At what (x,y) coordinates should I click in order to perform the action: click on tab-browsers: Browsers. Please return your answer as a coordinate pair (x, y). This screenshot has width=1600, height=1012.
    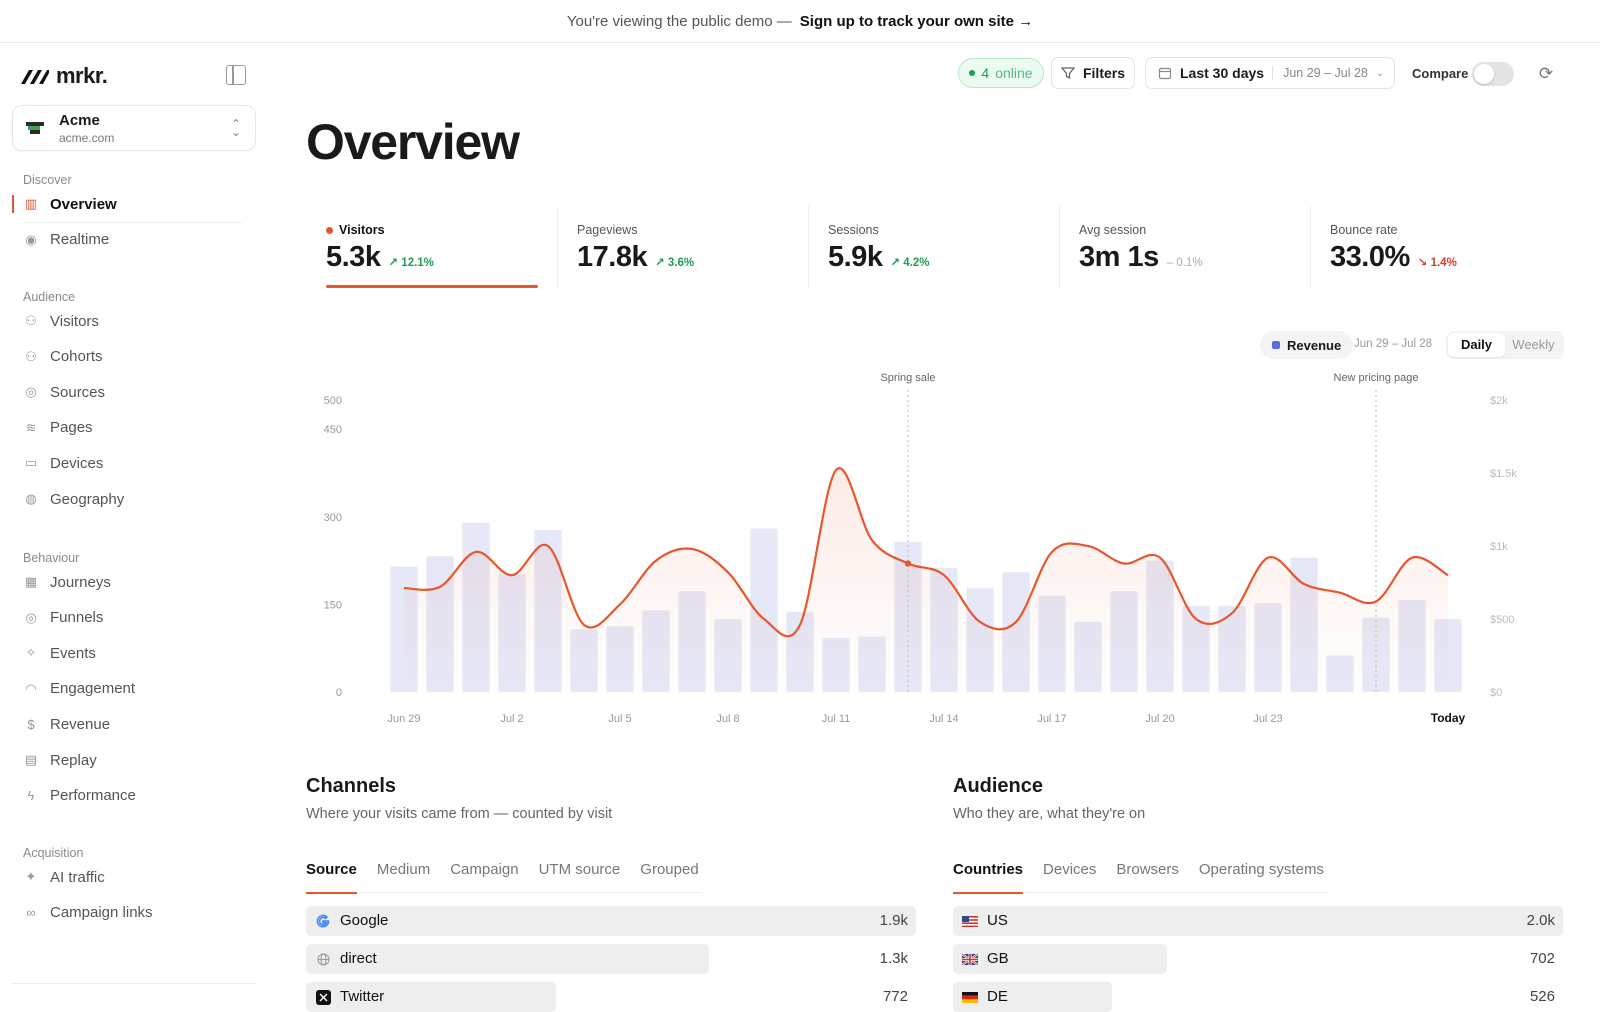
    Looking at the image, I should click on (1147, 869).